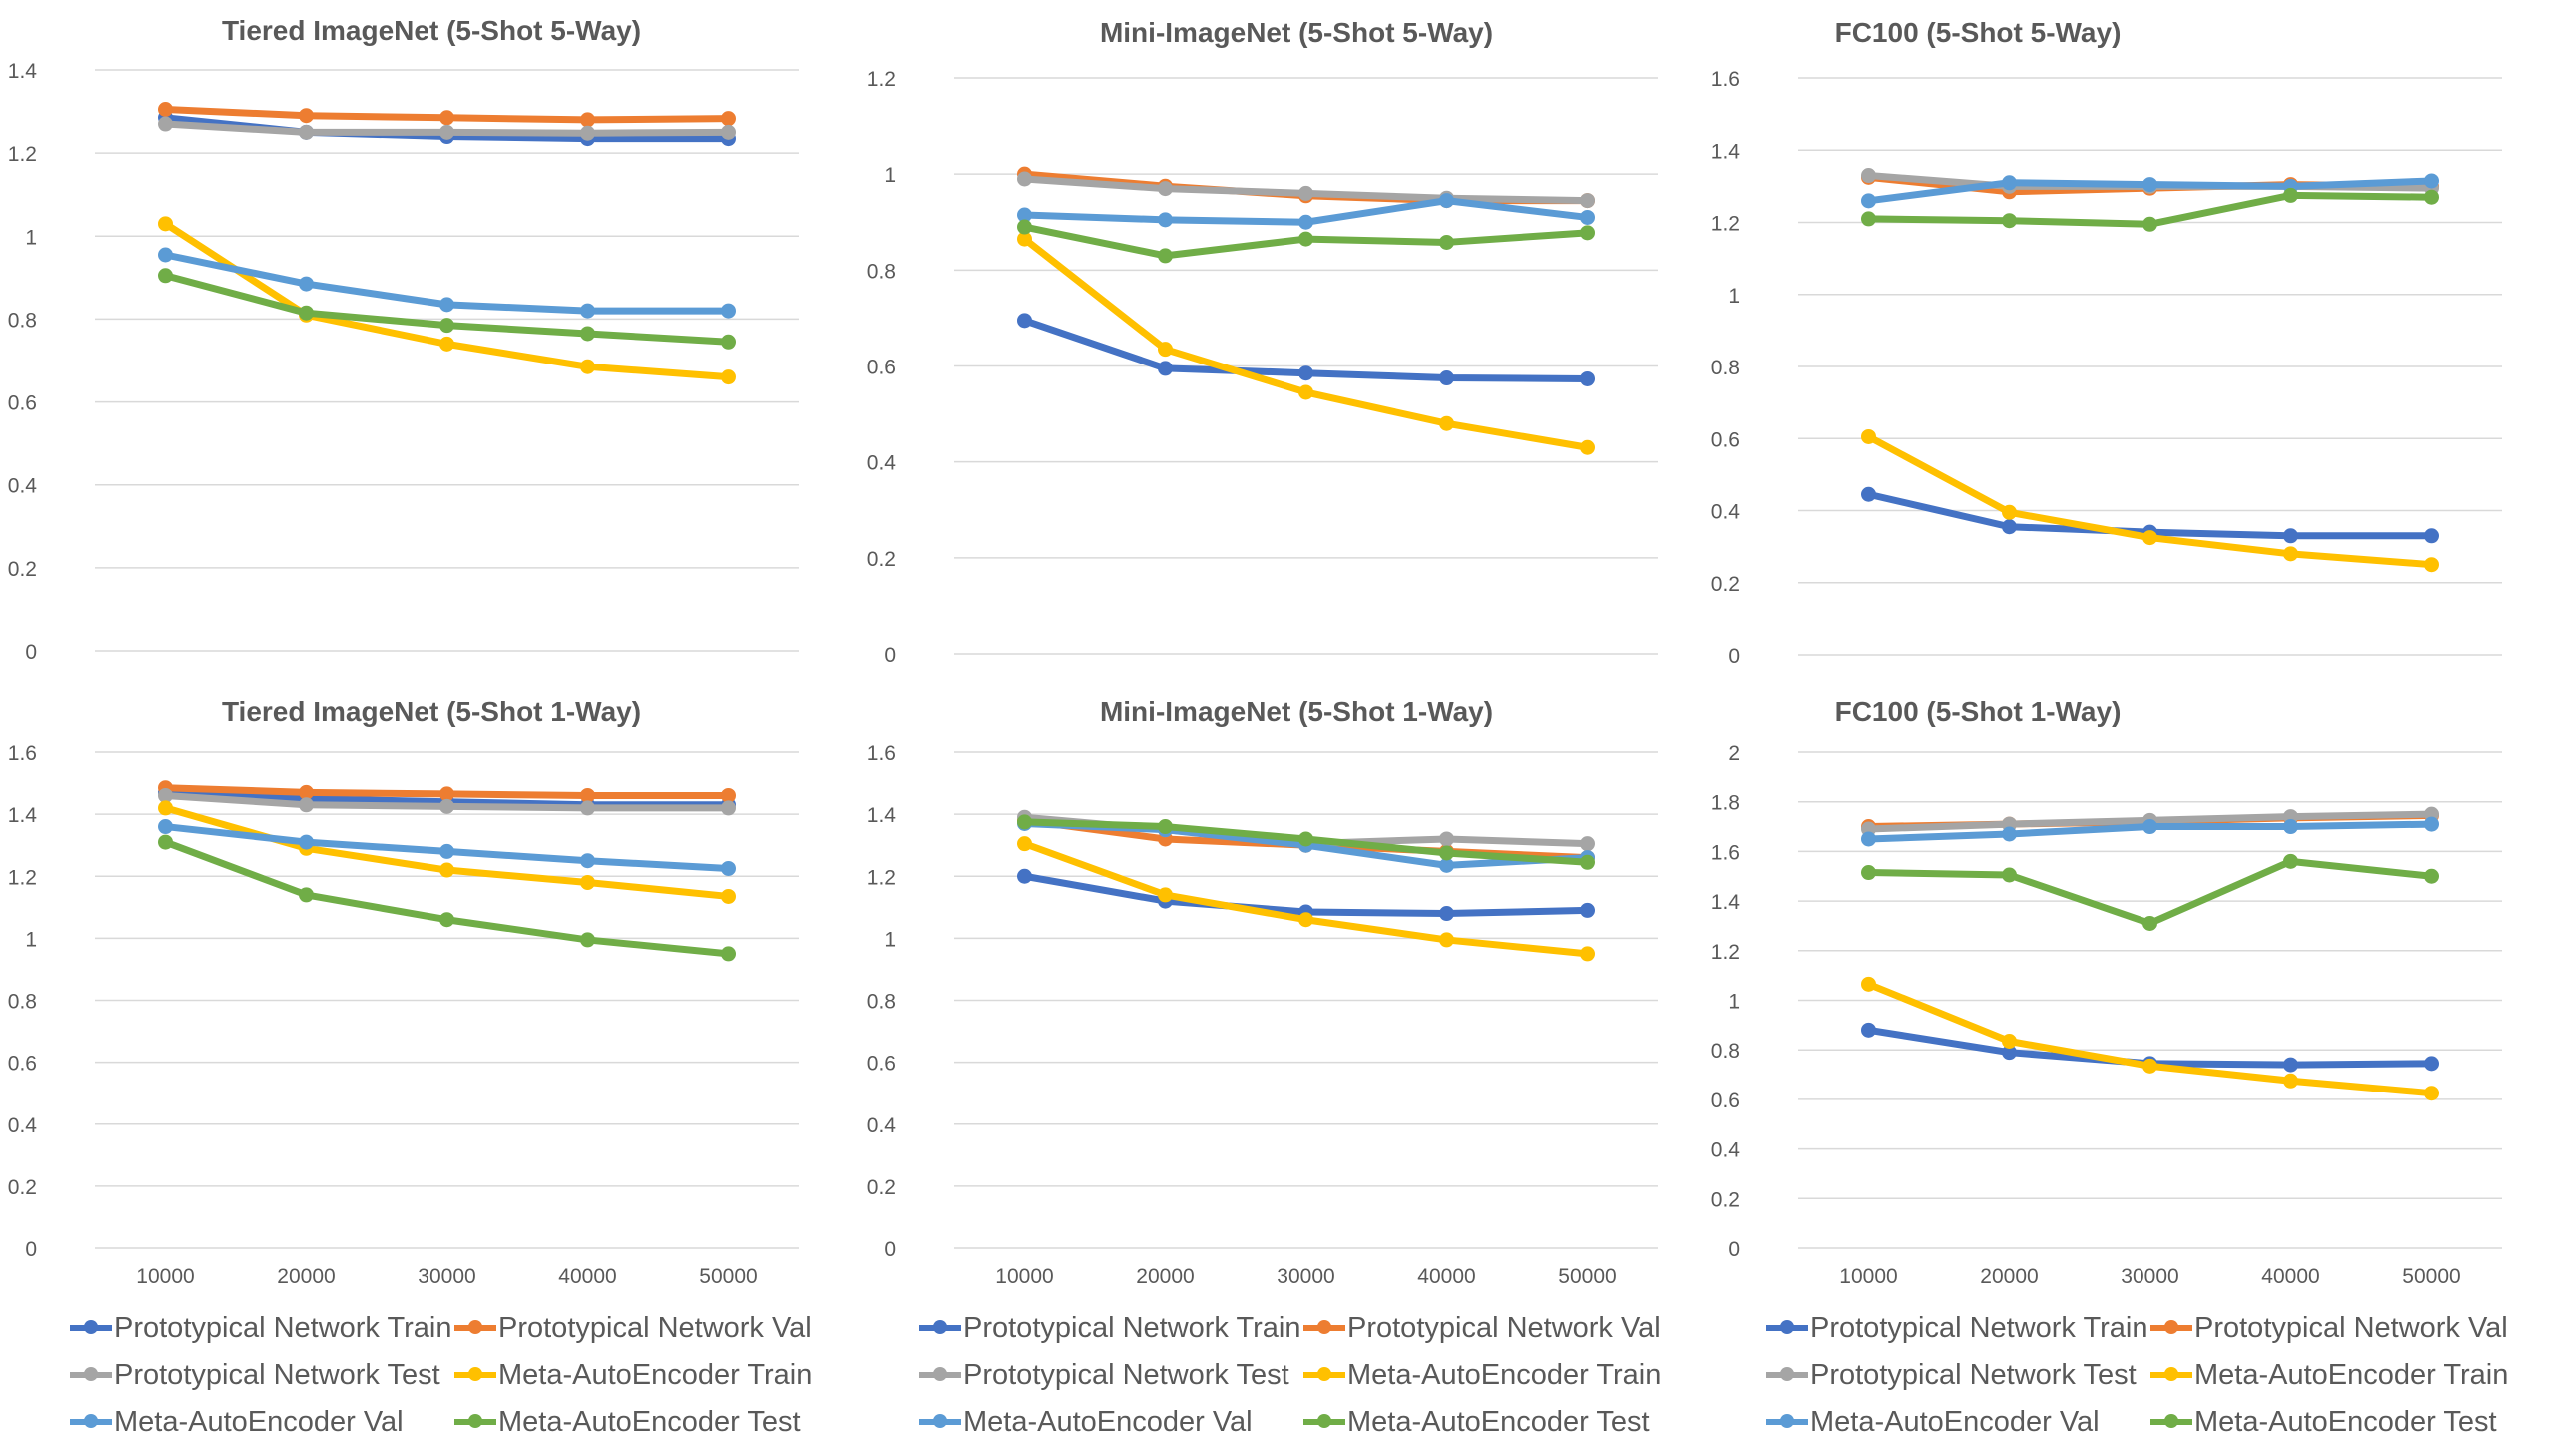  What do you see at coordinates (1974, 1374) in the screenshot?
I see `legend-label: Prototypical Network Test` at bounding box center [1974, 1374].